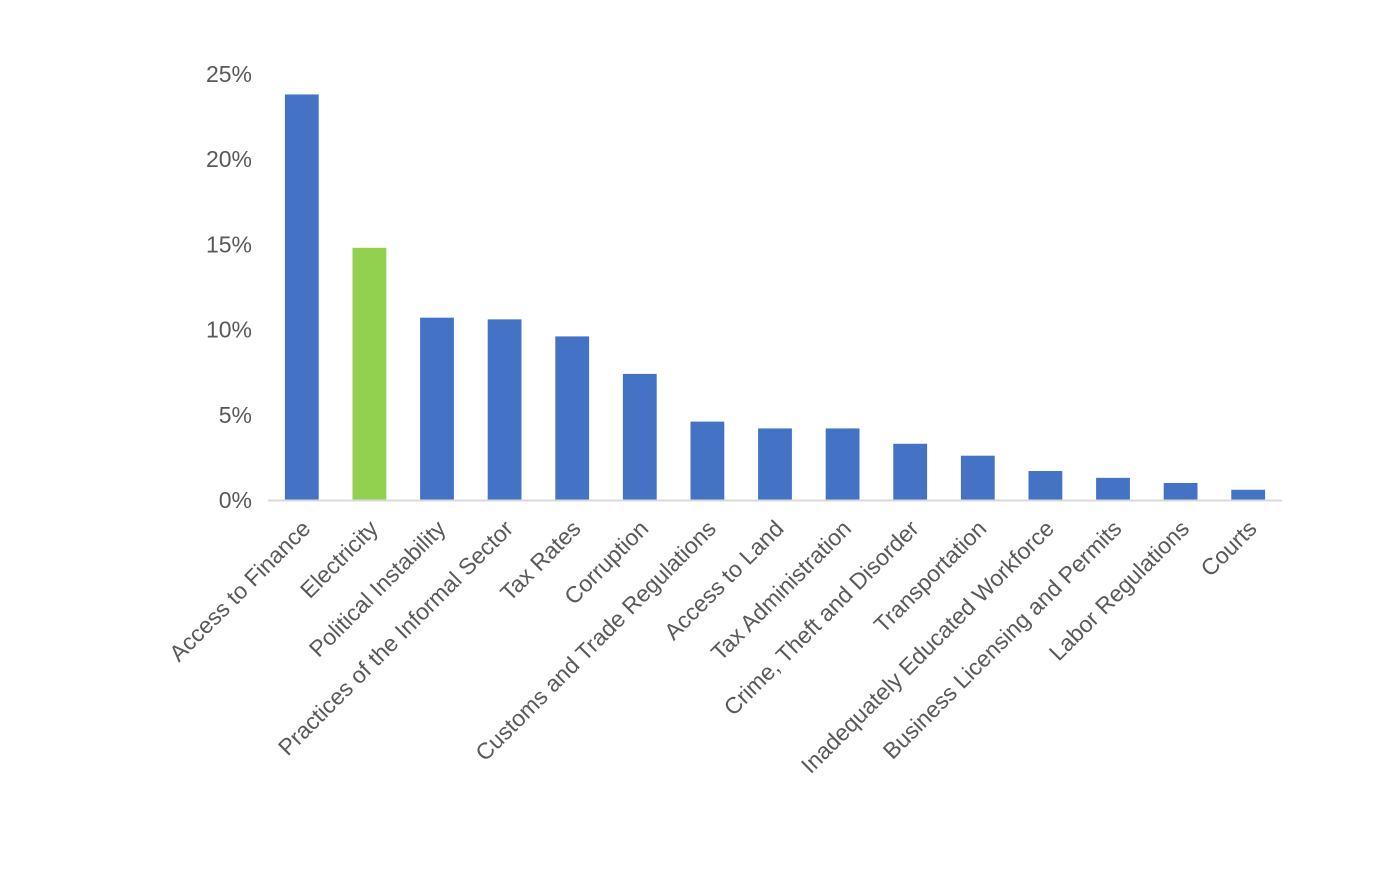 This screenshot has height=872, width=1380. Describe the element at coordinates (301, 297) in the screenshot. I see `bar-access-to-finance` at that location.